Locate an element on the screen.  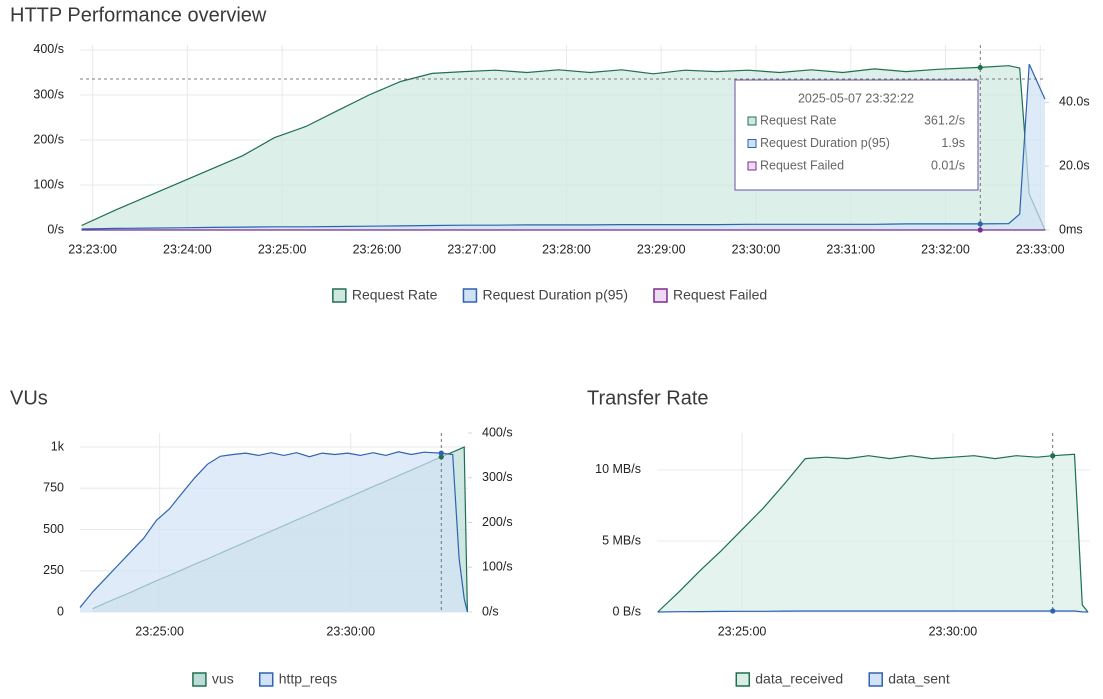
tooltip-label: Request Failed is located at coordinates (802, 165).